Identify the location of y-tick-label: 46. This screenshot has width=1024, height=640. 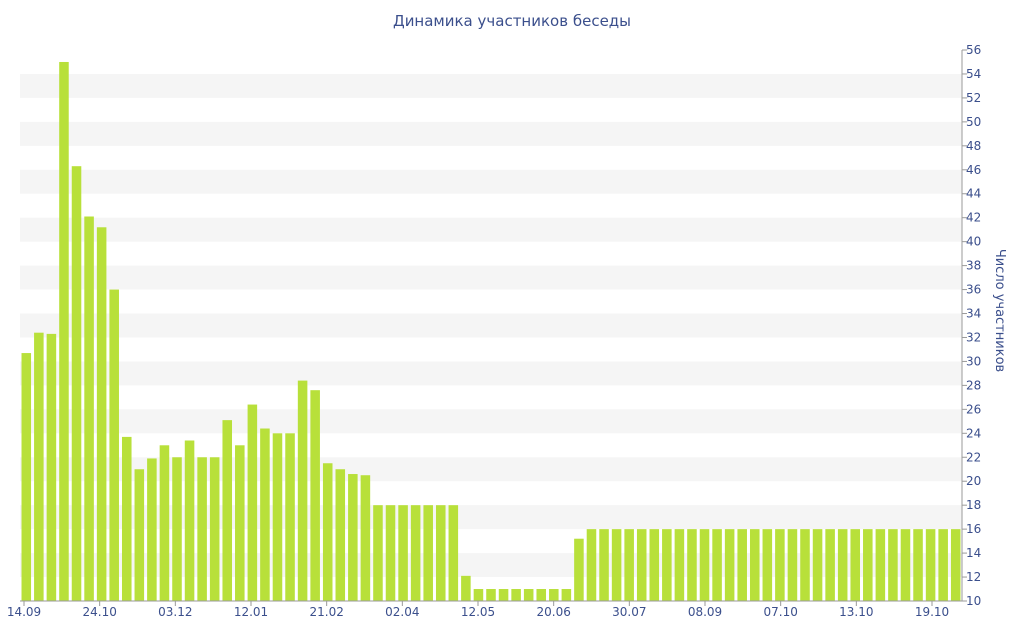
(973, 170).